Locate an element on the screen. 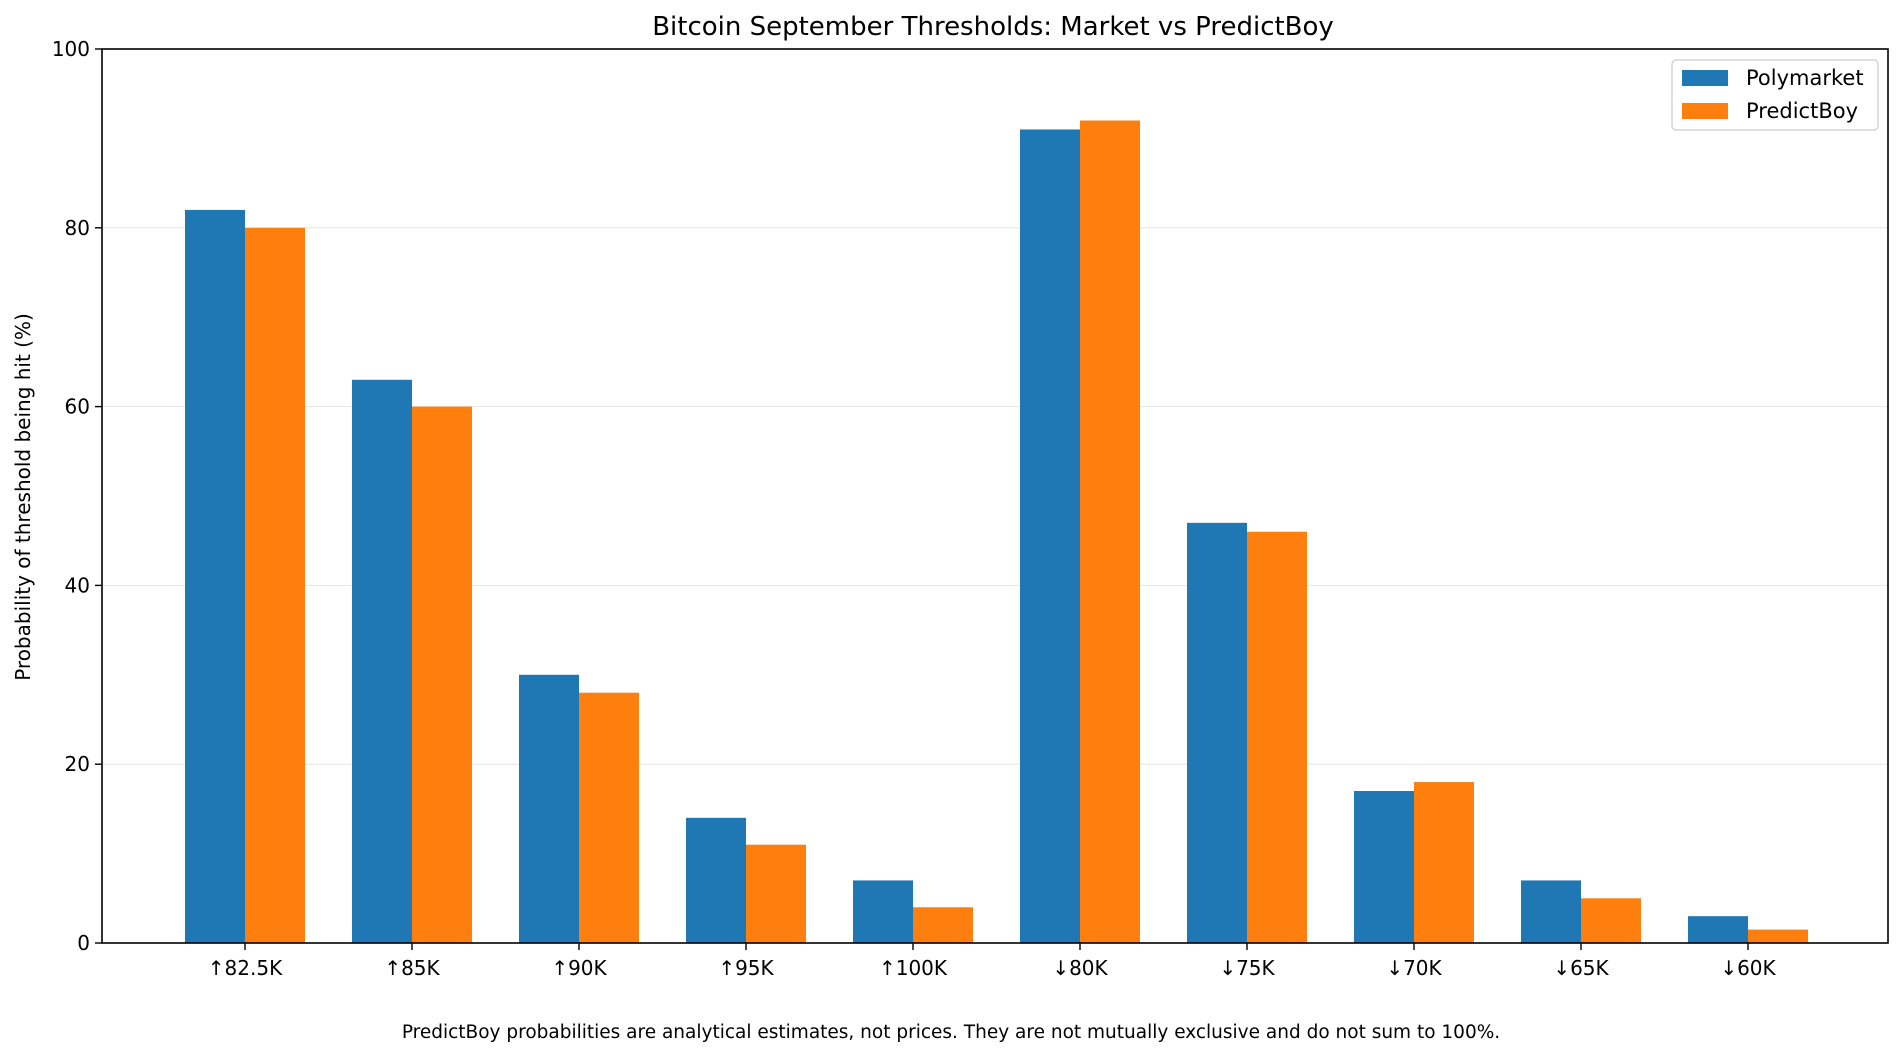 The image size is (1902, 1057). legend-label-predictboy: PredictBoy is located at coordinates (1802, 111).